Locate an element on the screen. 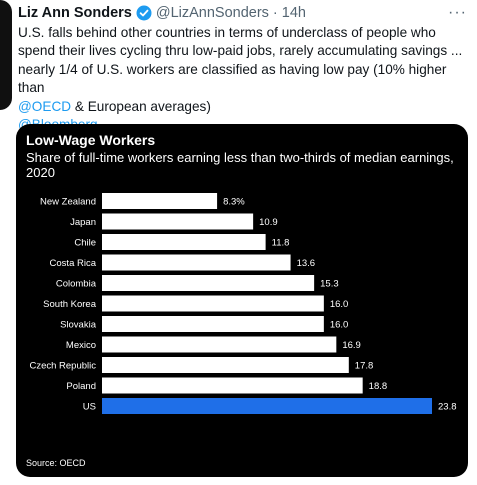 The image size is (477, 485). tweet-header: Liz Ann Sonders @LizAnnSonders · 14h is located at coordinates (162, 13).